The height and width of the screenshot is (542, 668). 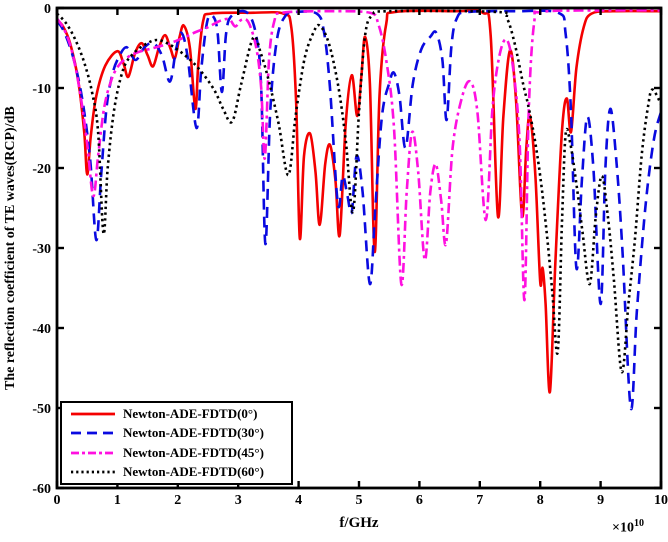 I want to click on y-tick-label: -60, so click(x=41, y=489).